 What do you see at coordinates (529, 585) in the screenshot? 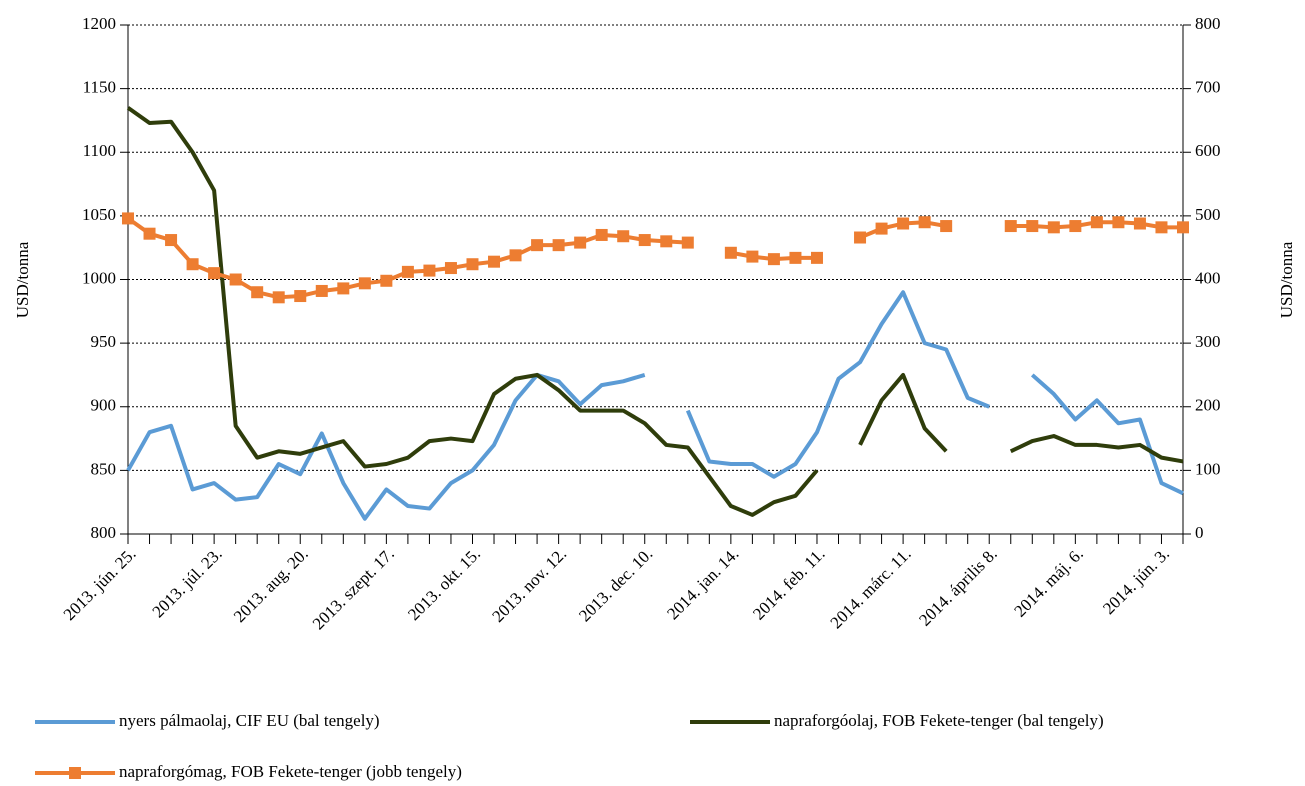
I see `x-tick-label: 2013. nov. 12.` at bounding box center [529, 585].